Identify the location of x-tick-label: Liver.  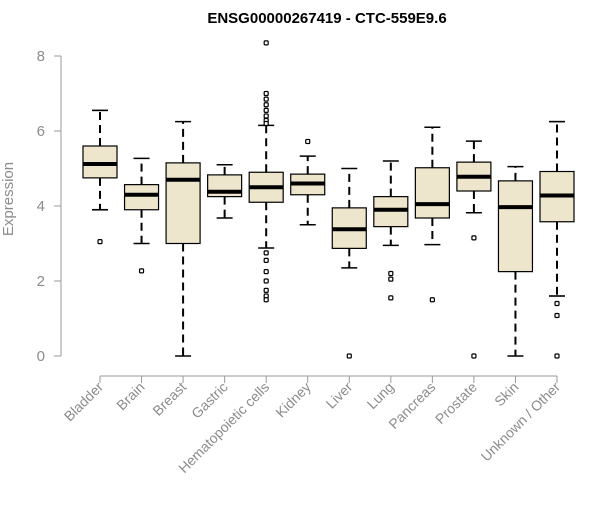
(339, 395).